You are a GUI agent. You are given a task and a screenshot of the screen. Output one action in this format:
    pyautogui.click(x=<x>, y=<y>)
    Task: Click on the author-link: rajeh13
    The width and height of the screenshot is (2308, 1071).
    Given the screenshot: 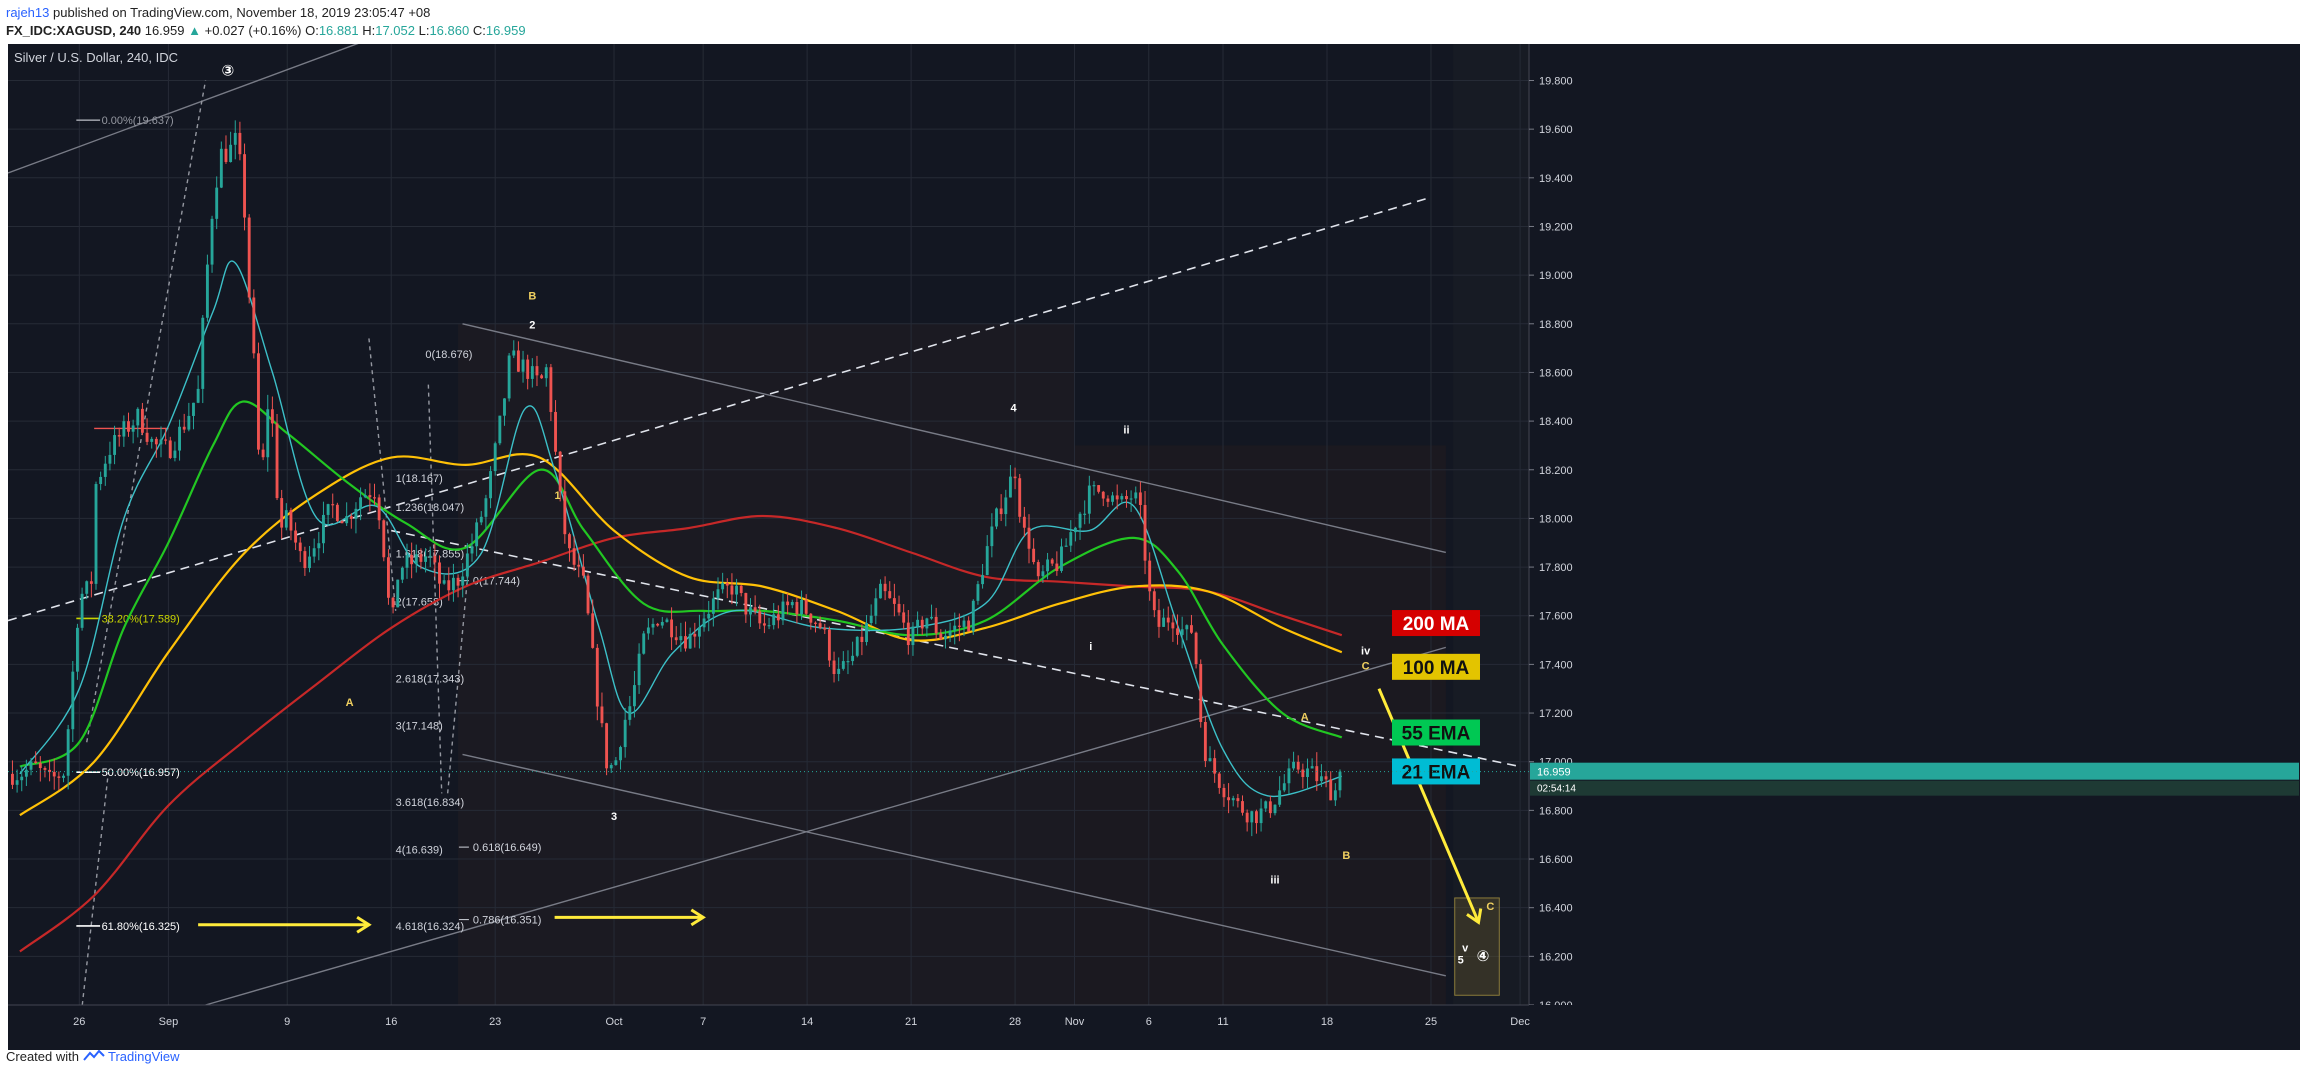 What is the action you would take?
    pyautogui.click(x=28, y=12)
    